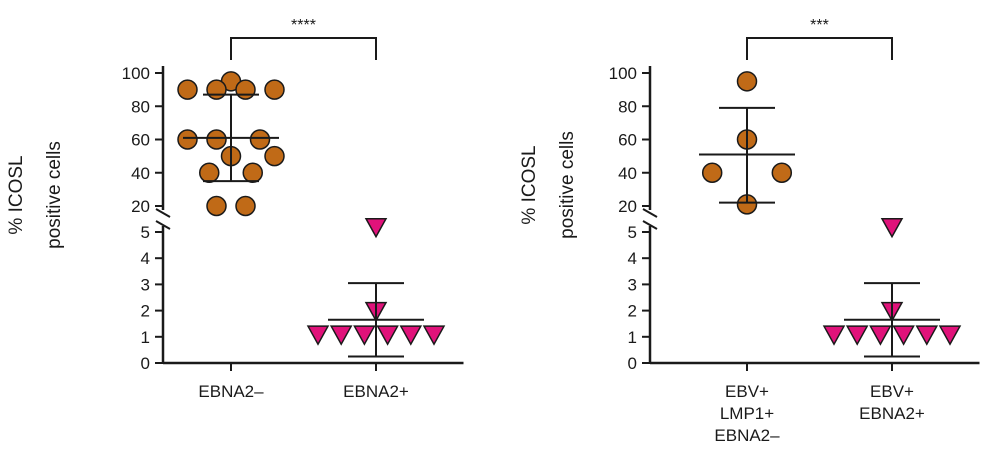 This screenshot has height=469, width=993. I want to click on significance-label: ****, so click(303, 25).